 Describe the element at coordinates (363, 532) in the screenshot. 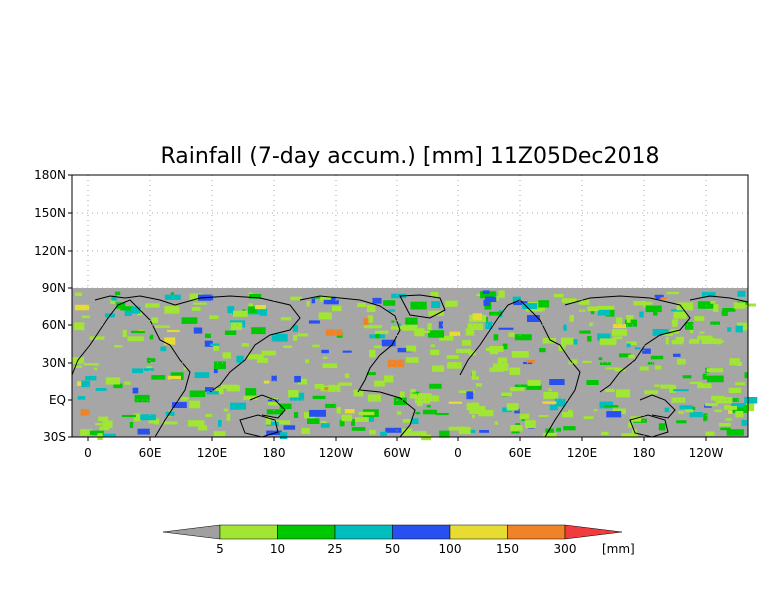

I see `colorbar-segment` at that location.